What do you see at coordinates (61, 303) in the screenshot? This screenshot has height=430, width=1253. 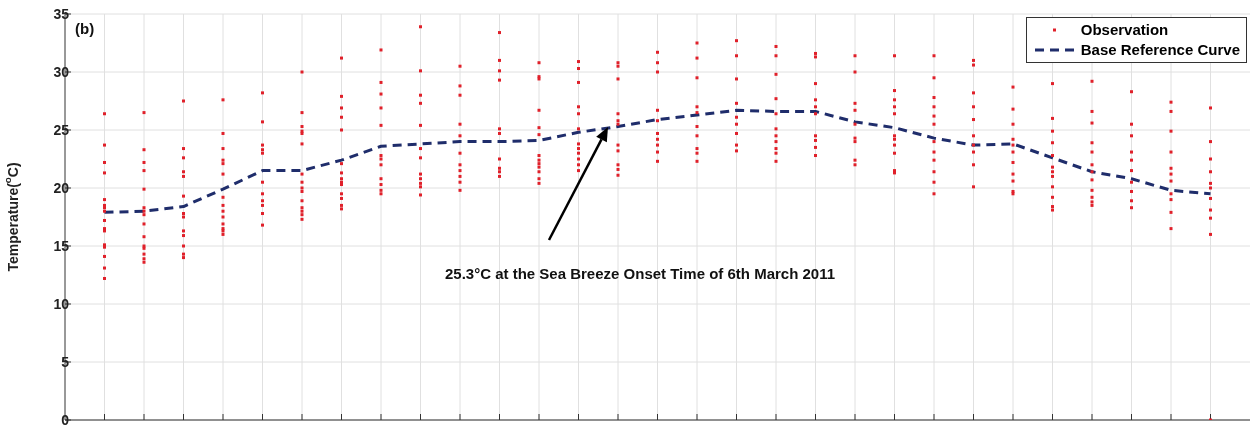 I see `y-tick-label: 10` at bounding box center [61, 303].